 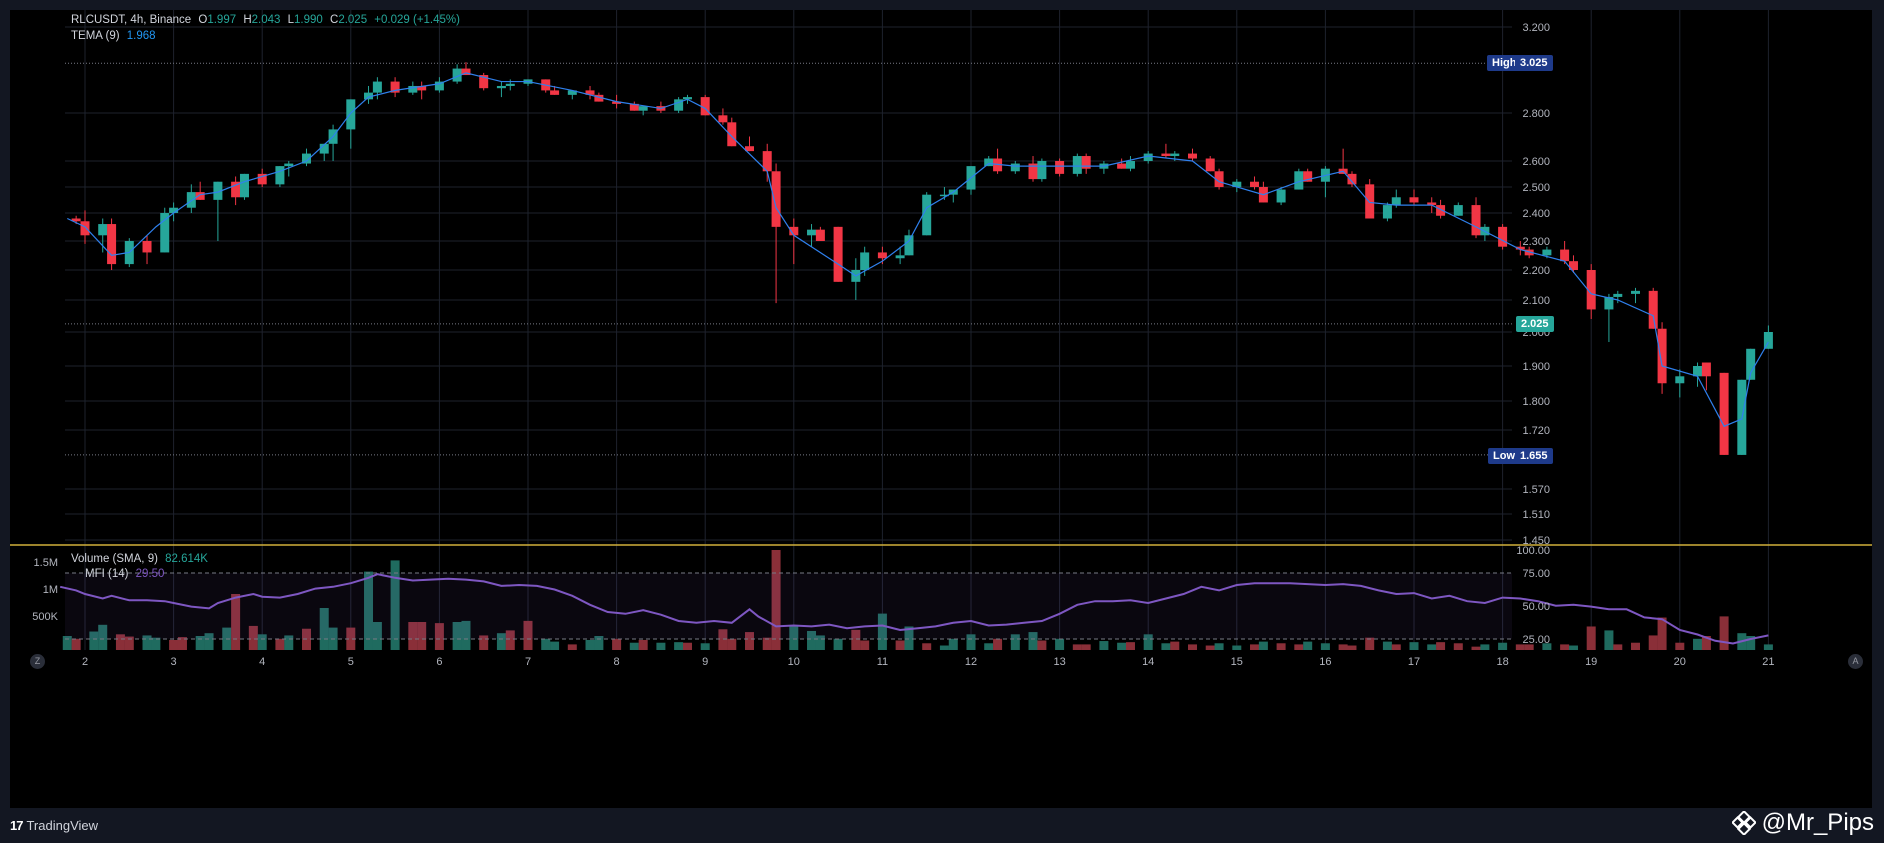 What do you see at coordinates (46, 563) in the screenshot?
I see `volume-tick-label: 1.5M` at bounding box center [46, 563].